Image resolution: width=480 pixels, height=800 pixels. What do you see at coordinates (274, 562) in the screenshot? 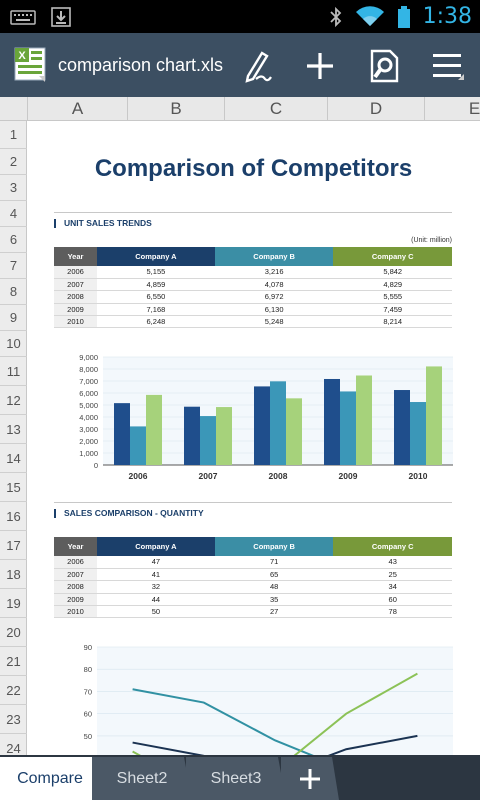
I see `value-cell: 71` at bounding box center [274, 562].